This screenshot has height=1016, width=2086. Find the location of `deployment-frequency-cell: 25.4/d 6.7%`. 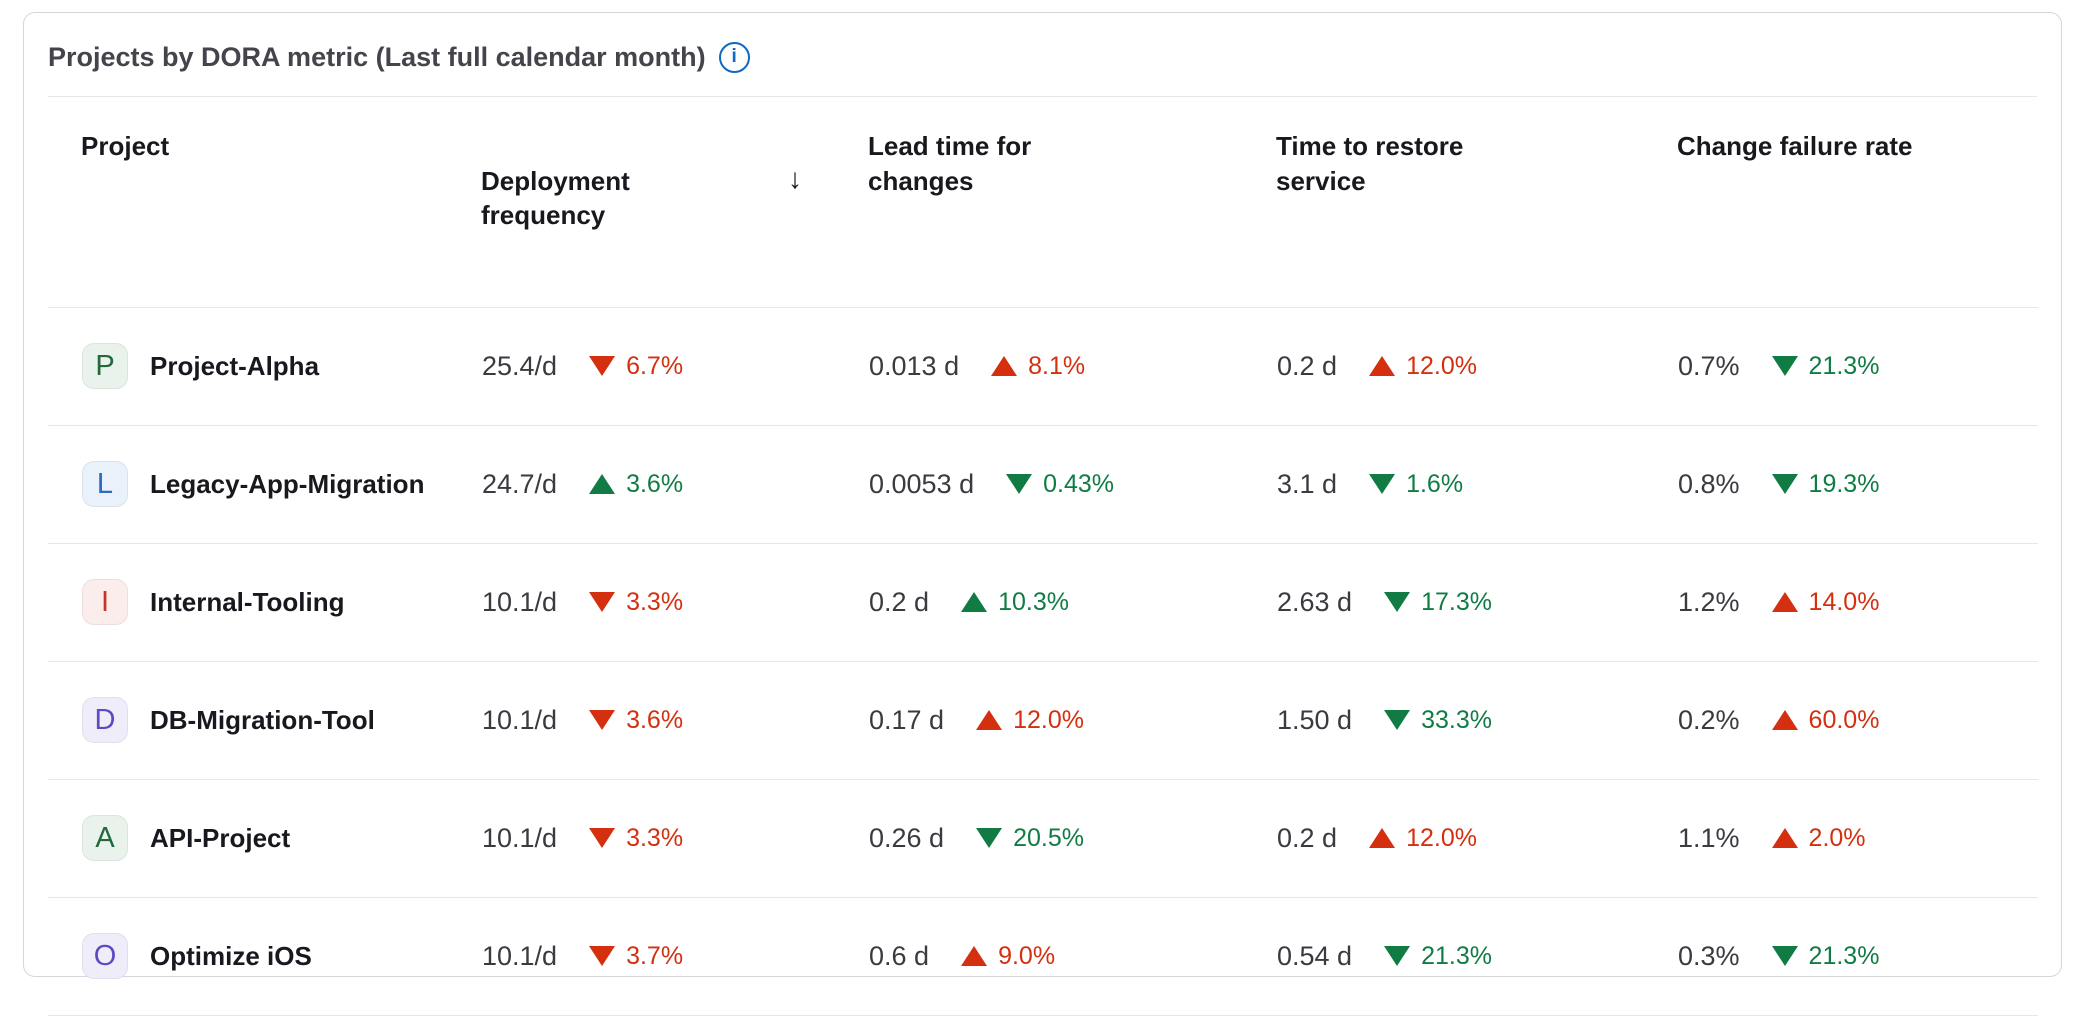

deployment-frequency-cell: 25.4/d 6.7% is located at coordinates (674, 366).